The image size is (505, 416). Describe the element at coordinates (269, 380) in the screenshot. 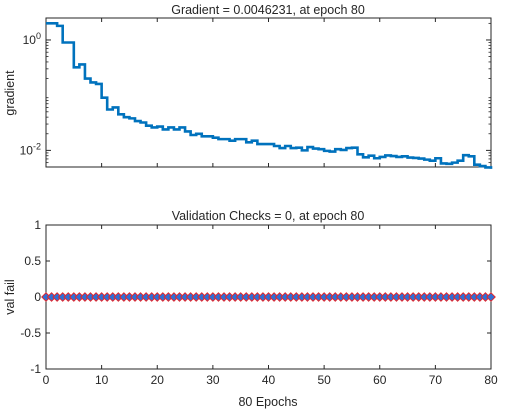

I see `validation-x-tick-label: 40` at that location.